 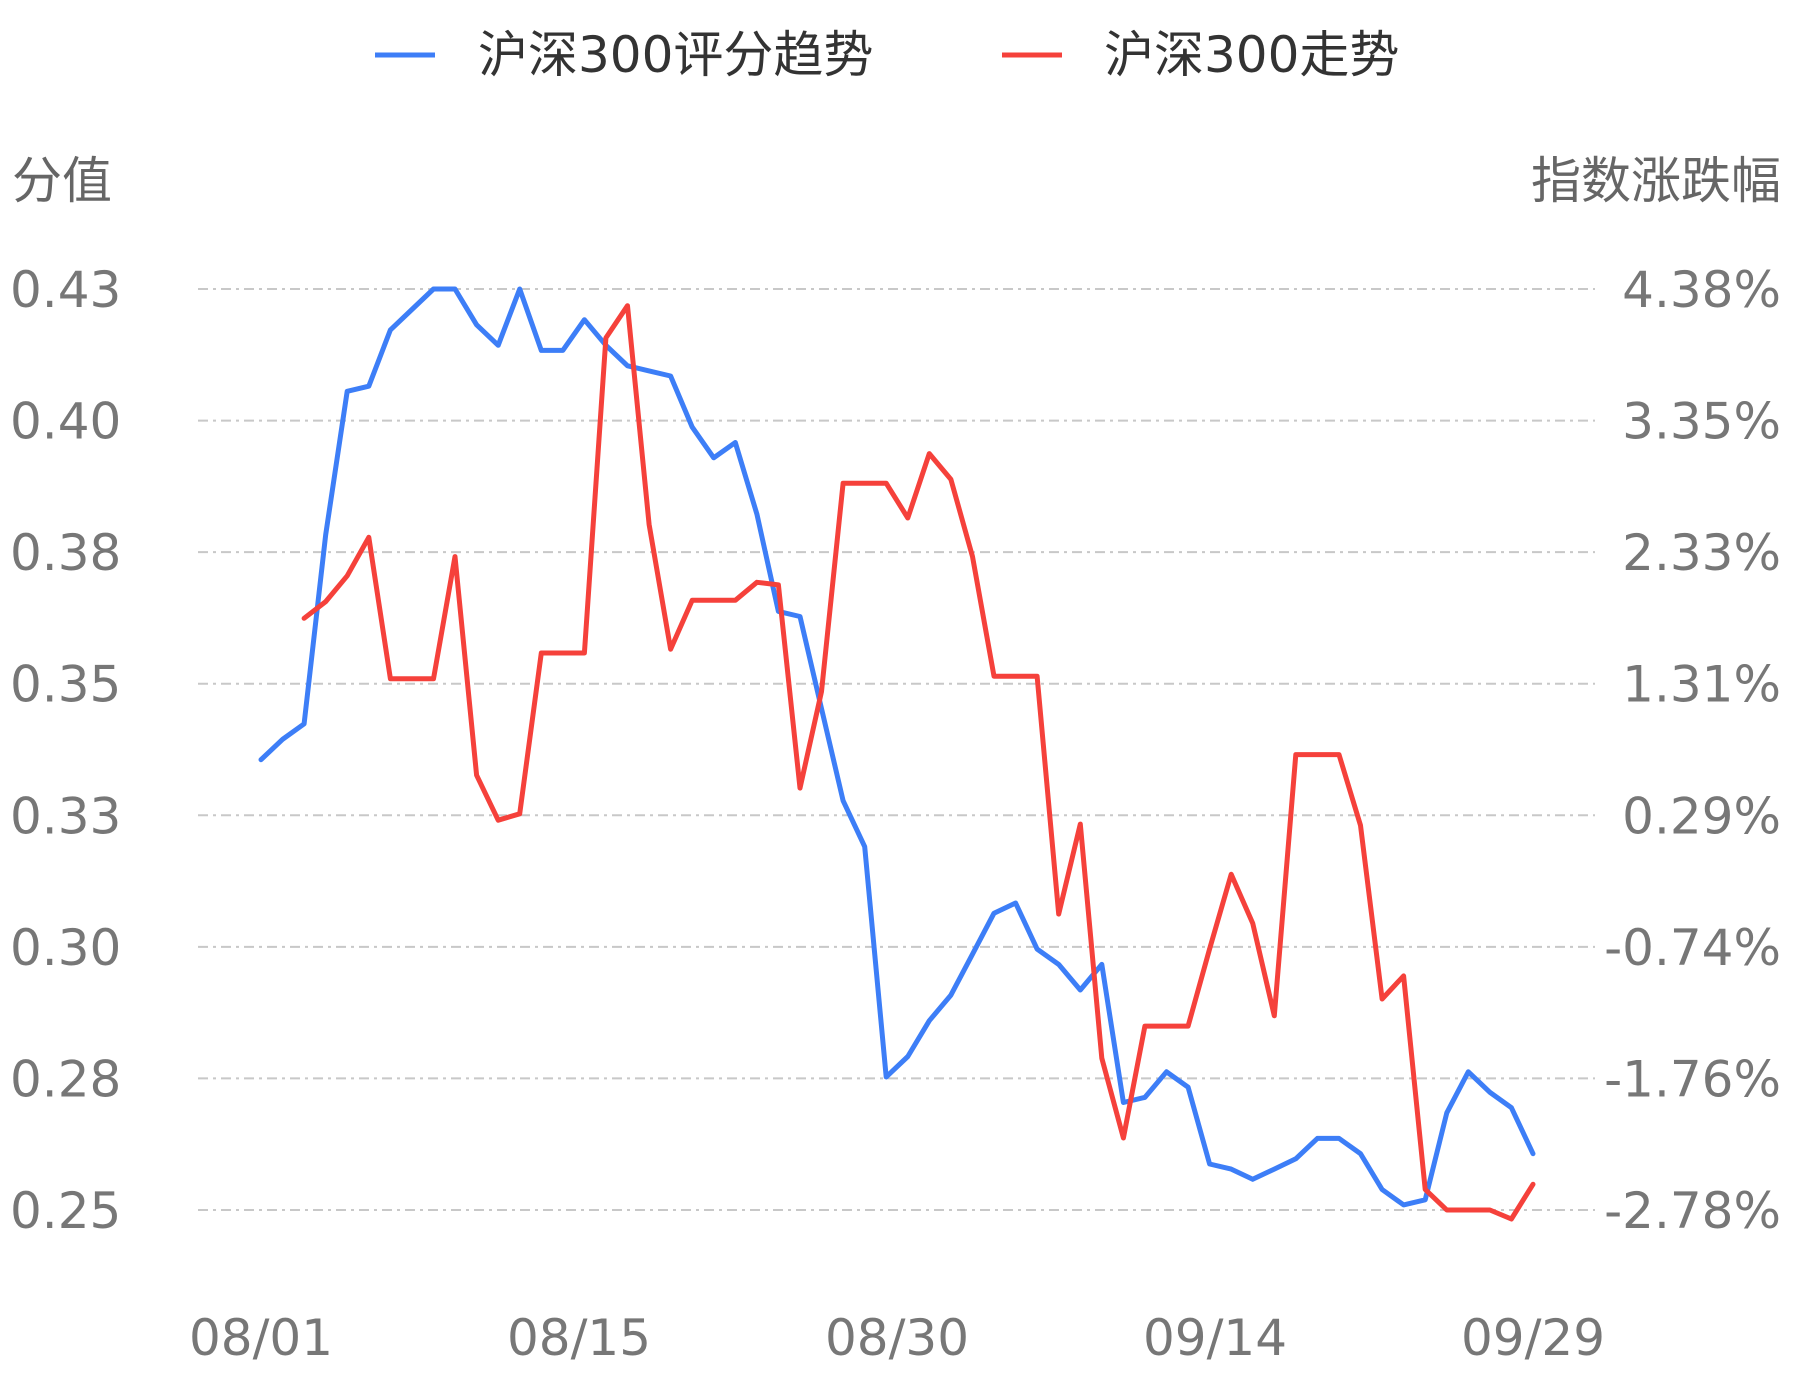 What do you see at coordinates (65, 685) in the screenshot?
I see `y-left-tick-label: 0.35` at bounding box center [65, 685].